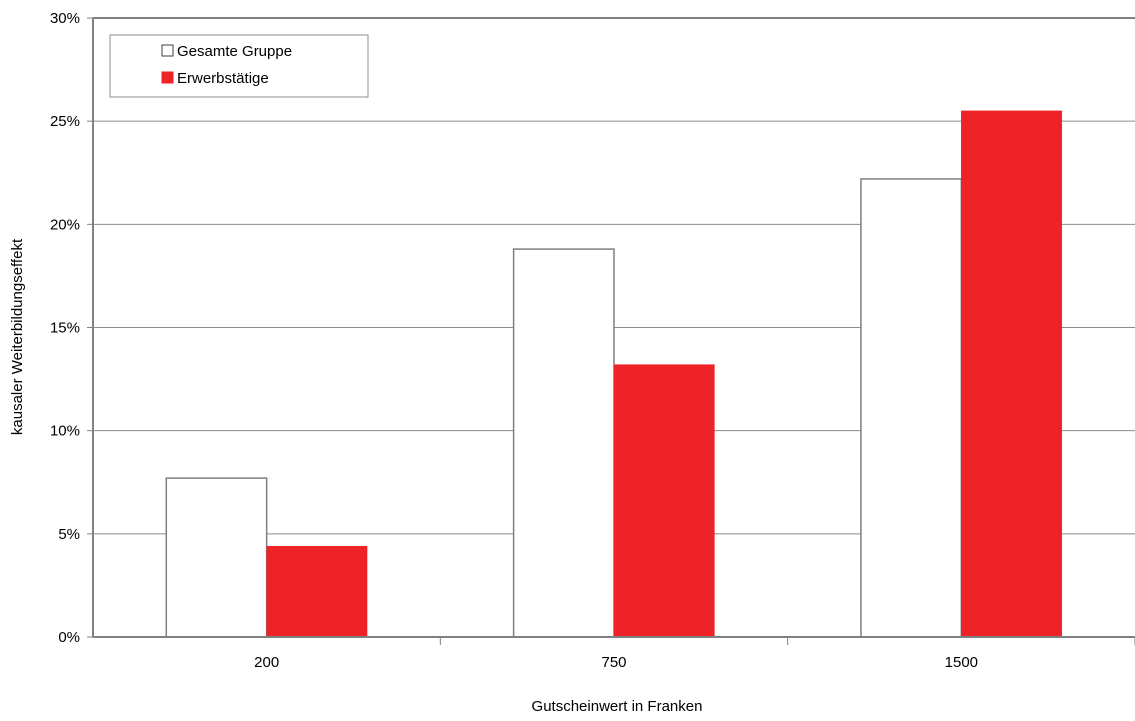  I want to click on y-tick-labels: 0% 5% 10% 15% 20% 25% 30%, so click(65, 328).